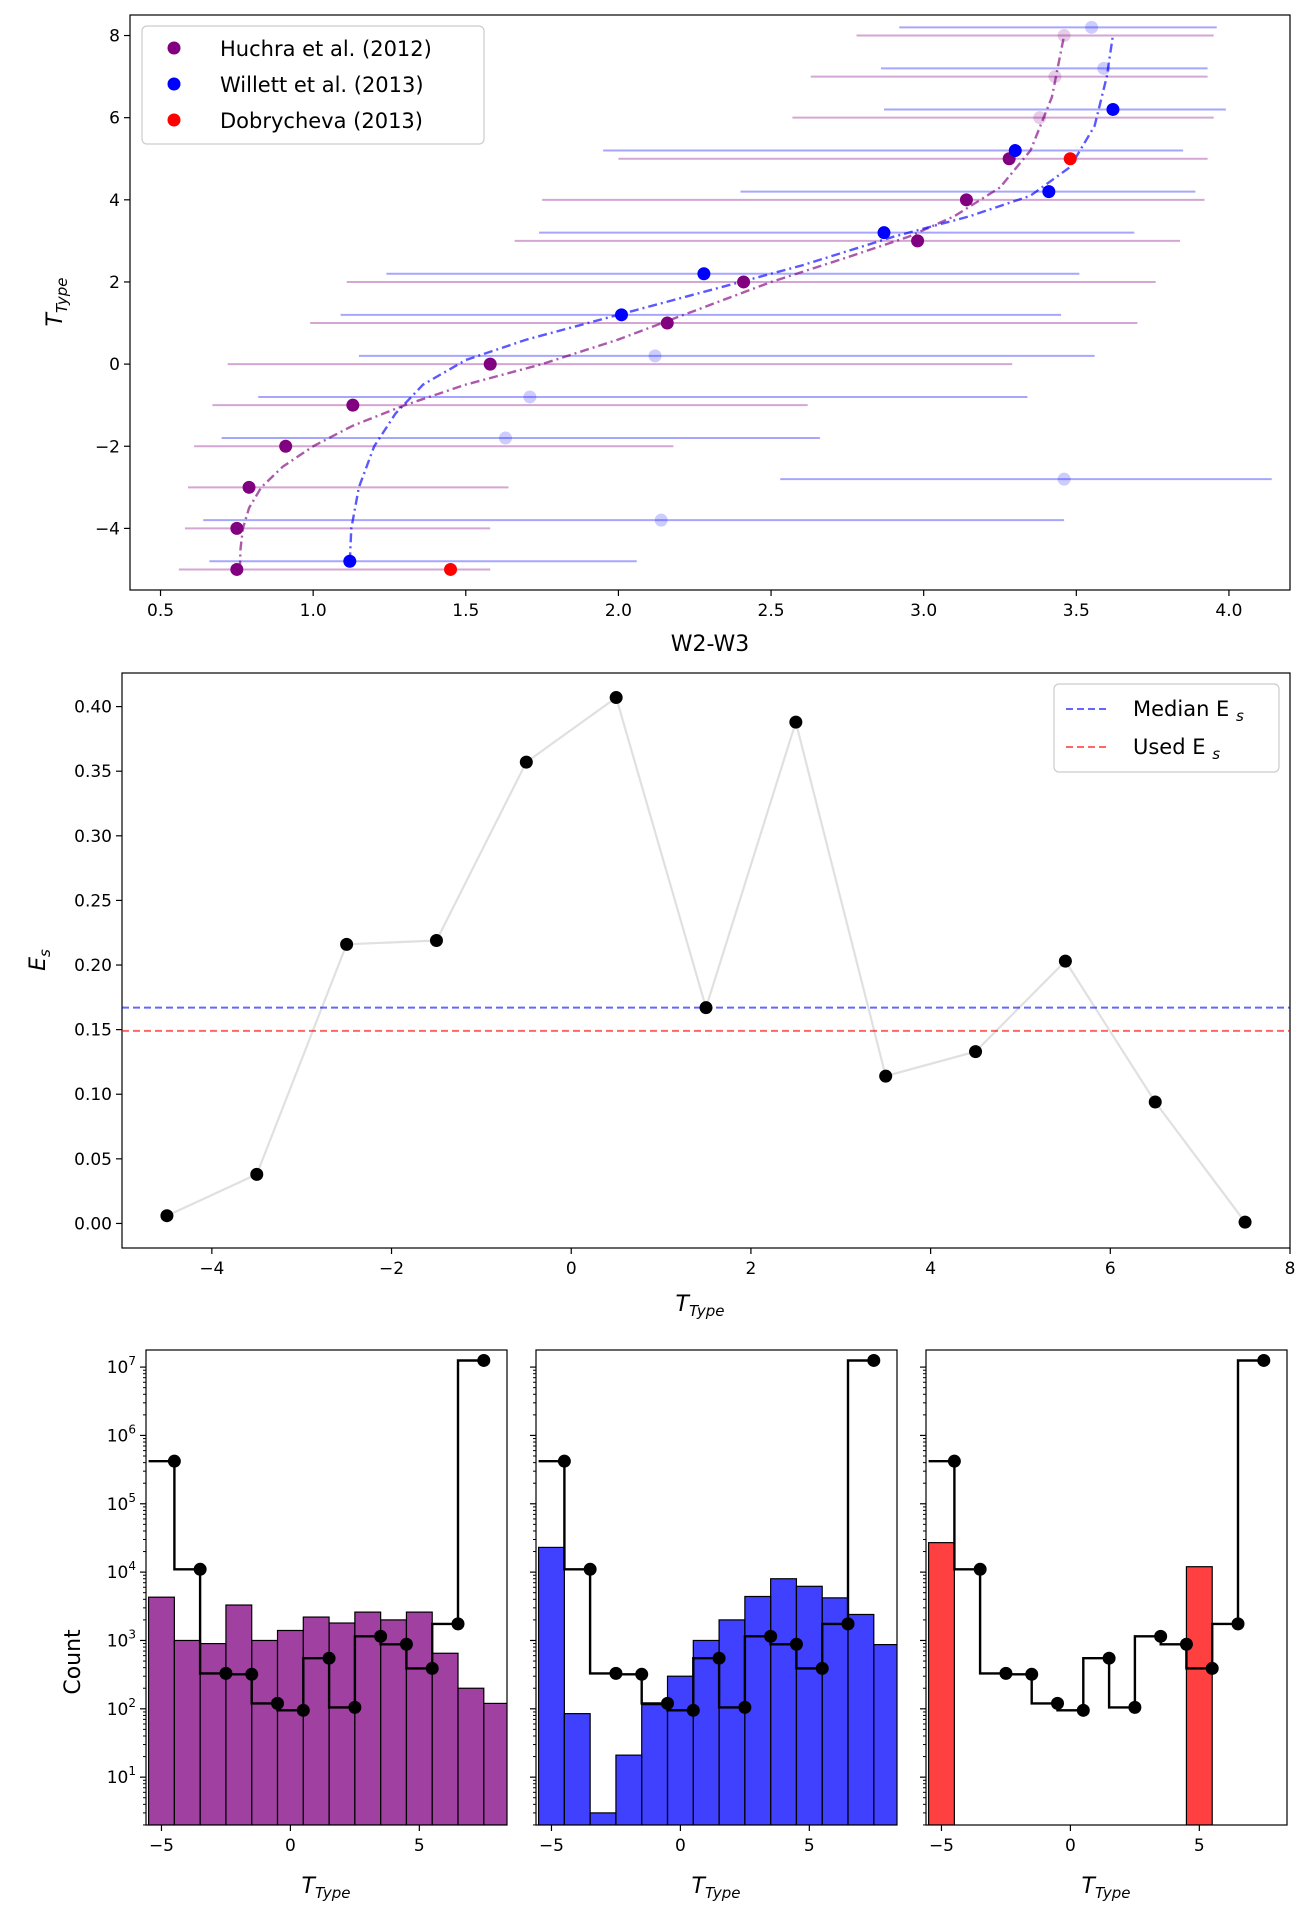  Describe the element at coordinates (121, 1639) in the screenshot. I see `y-tick-label: 10³` at that location.